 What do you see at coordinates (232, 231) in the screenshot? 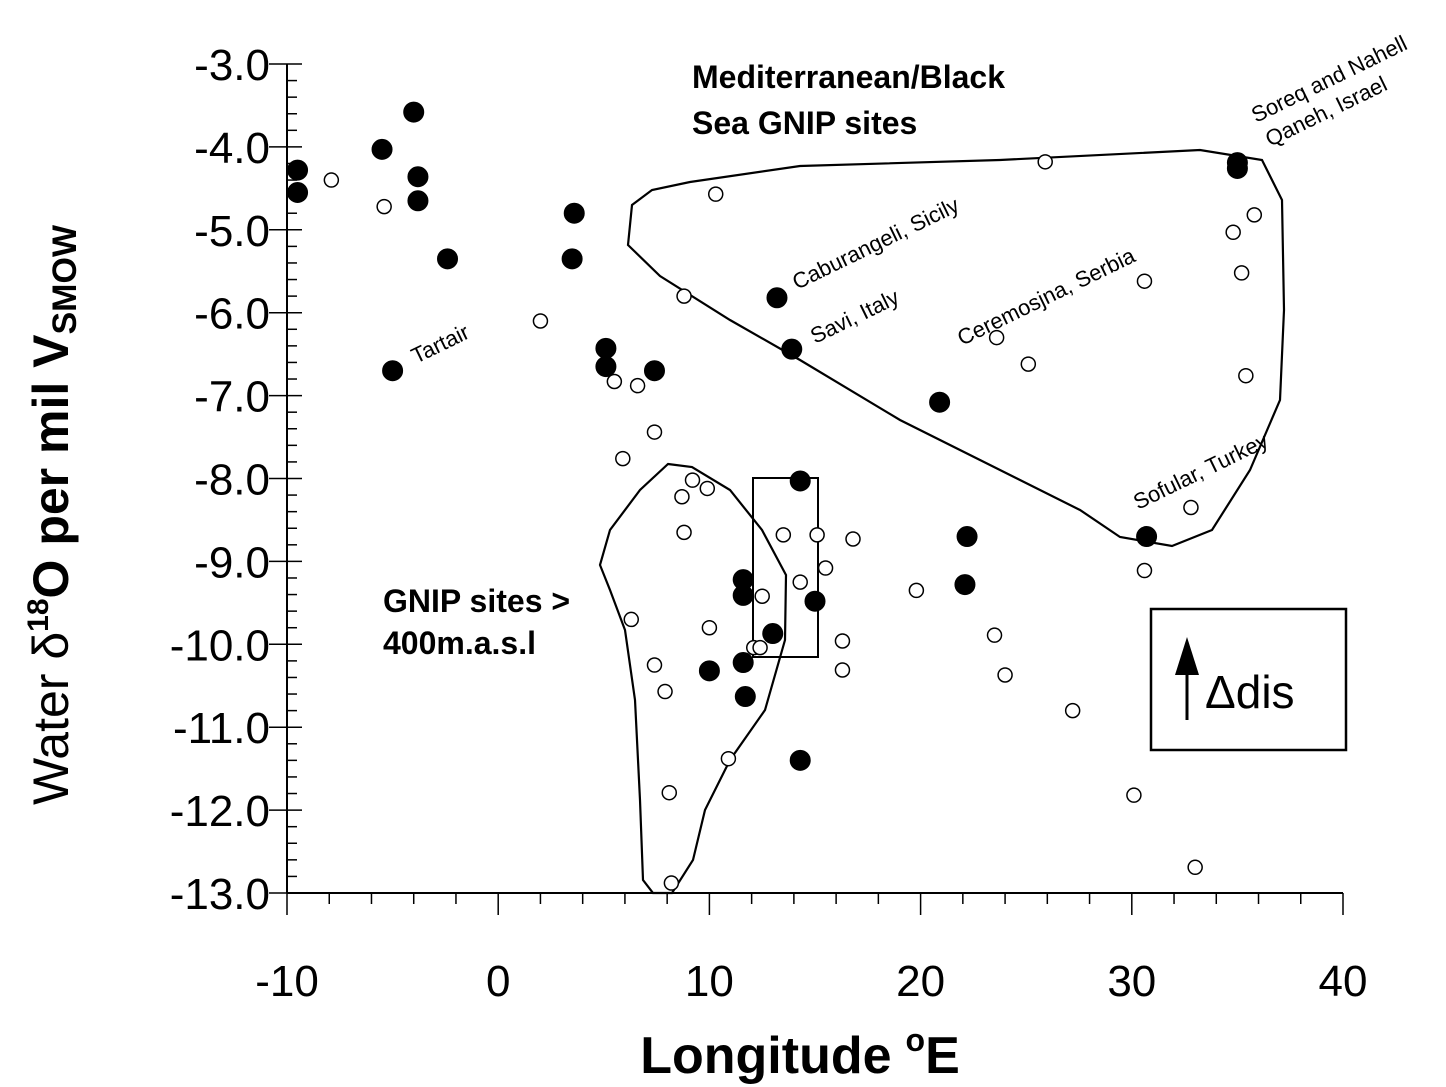
I see `y-tick-label: -5.0` at bounding box center [232, 231].